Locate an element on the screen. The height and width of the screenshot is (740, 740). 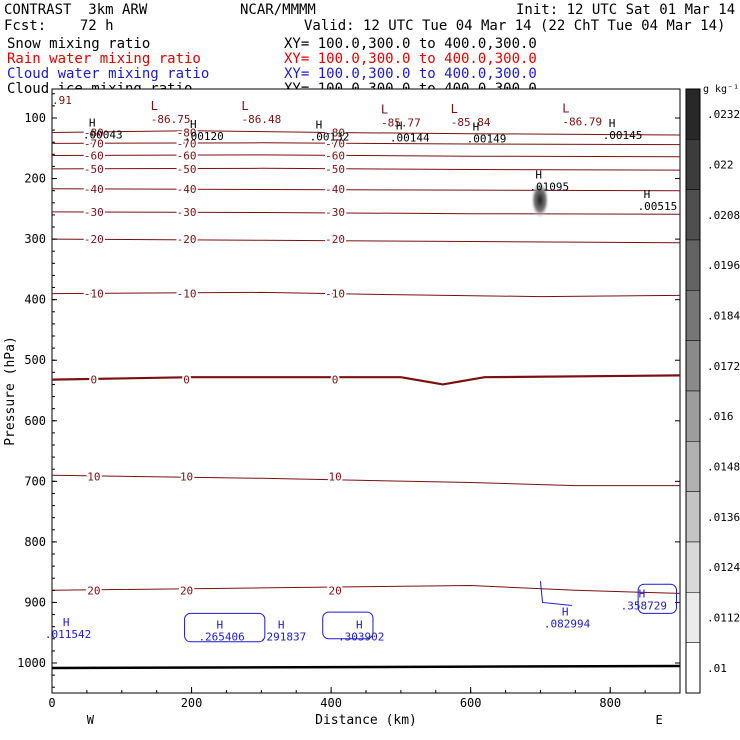
colorbar-label: .0172 is located at coordinates (723, 366).